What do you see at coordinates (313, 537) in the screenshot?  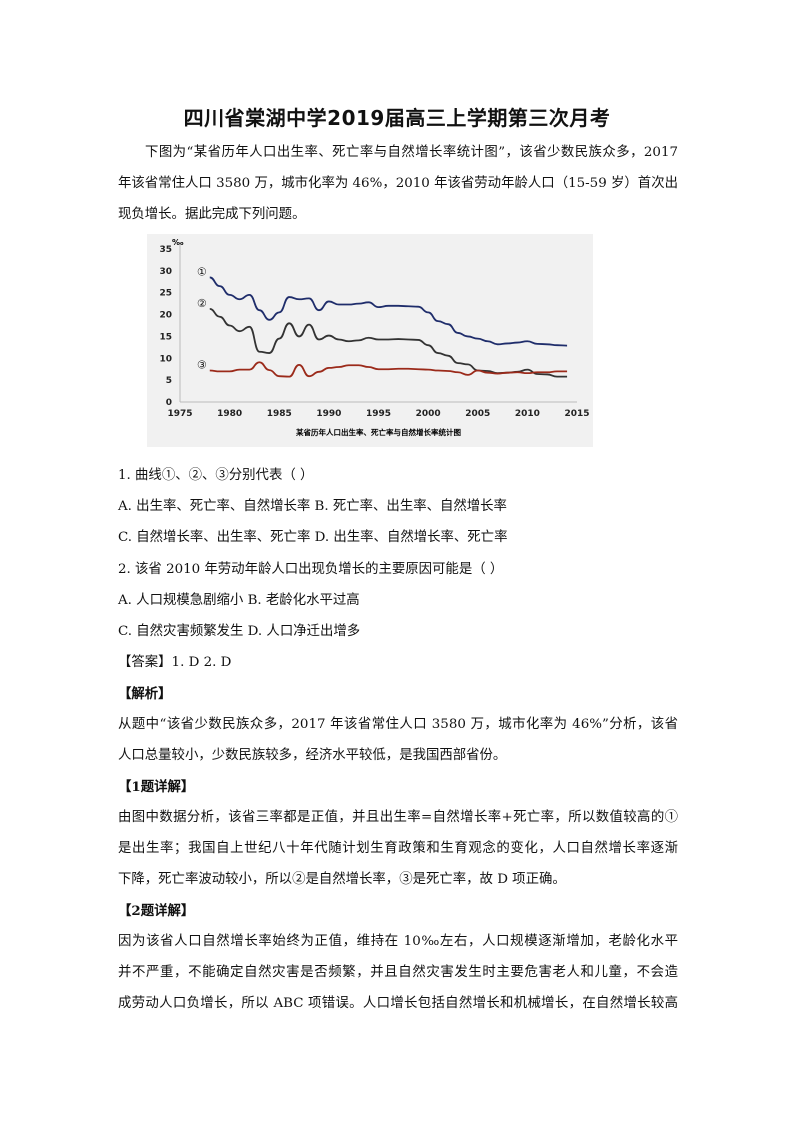 I see `q1-options: C. 自然增长率、出生率、死亡率 D. 出生率、自然增长率、死亡率` at bounding box center [313, 537].